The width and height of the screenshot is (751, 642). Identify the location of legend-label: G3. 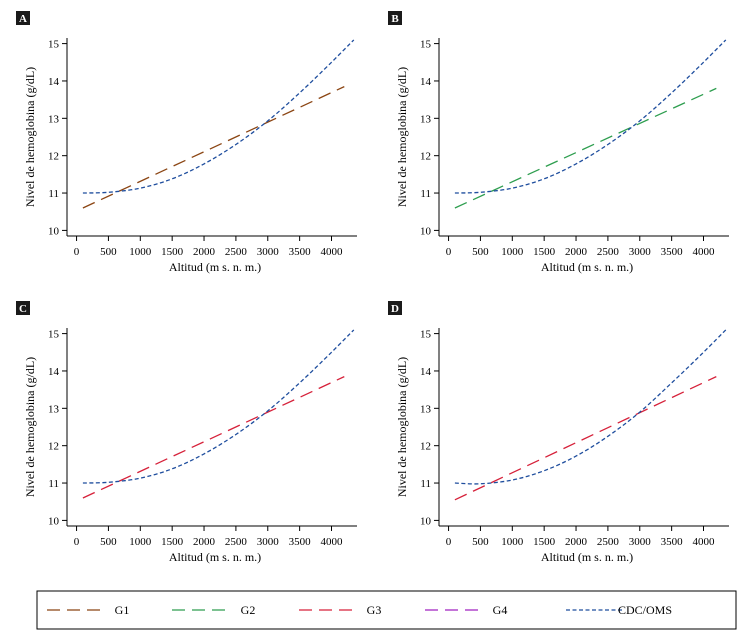
(374, 610).